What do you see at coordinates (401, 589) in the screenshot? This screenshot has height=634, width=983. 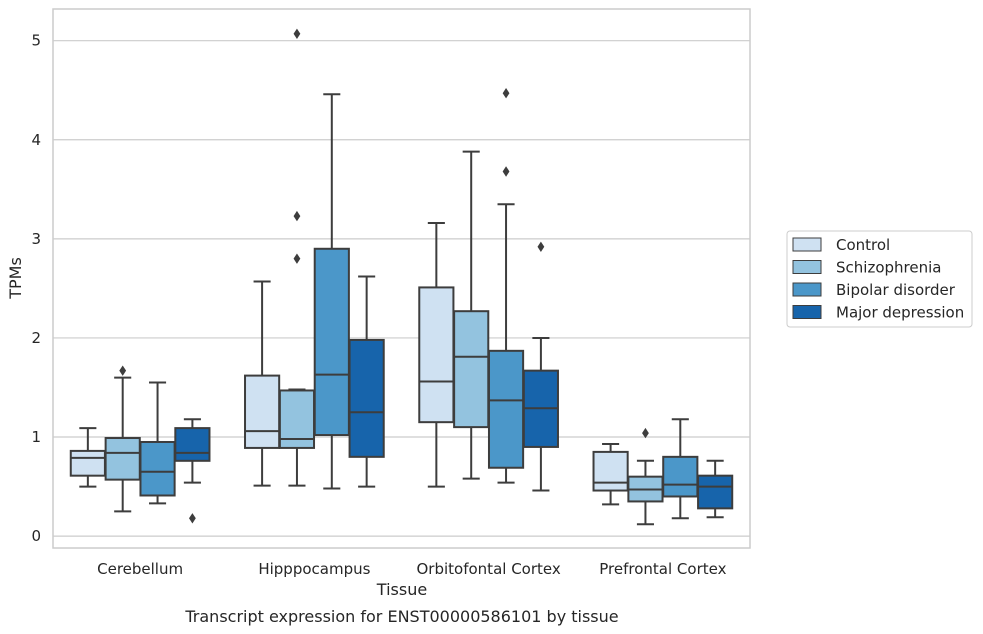 I see `x-axis-title: Tissue` at bounding box center [401, 589].